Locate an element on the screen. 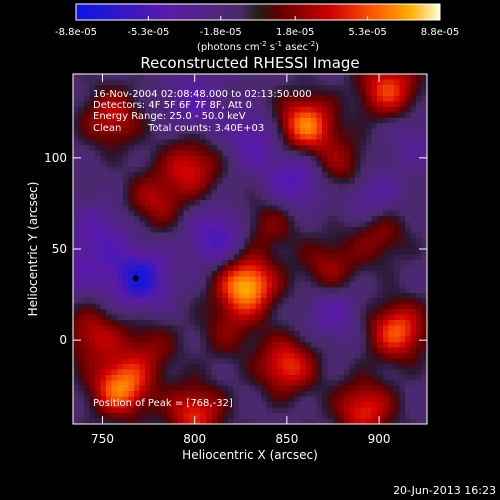  colorbar-tick-label: 8.8e-05 is located at coordinates (440, 32).